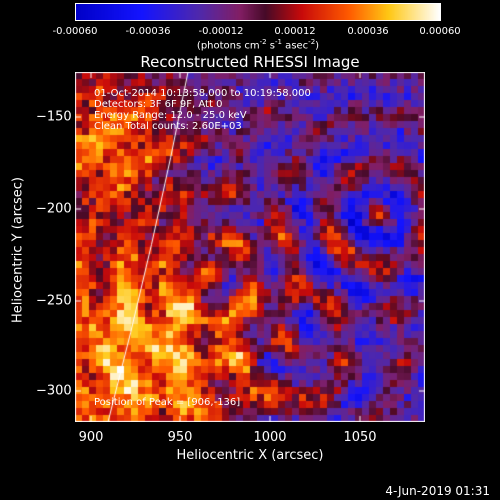 The height and width of the screenshot is (500, 500). Describe the element at coordinates (258, 45) in the screenshot. I see `colorbar-units: (photons cm-2 s-1 asec-2)` at that location.